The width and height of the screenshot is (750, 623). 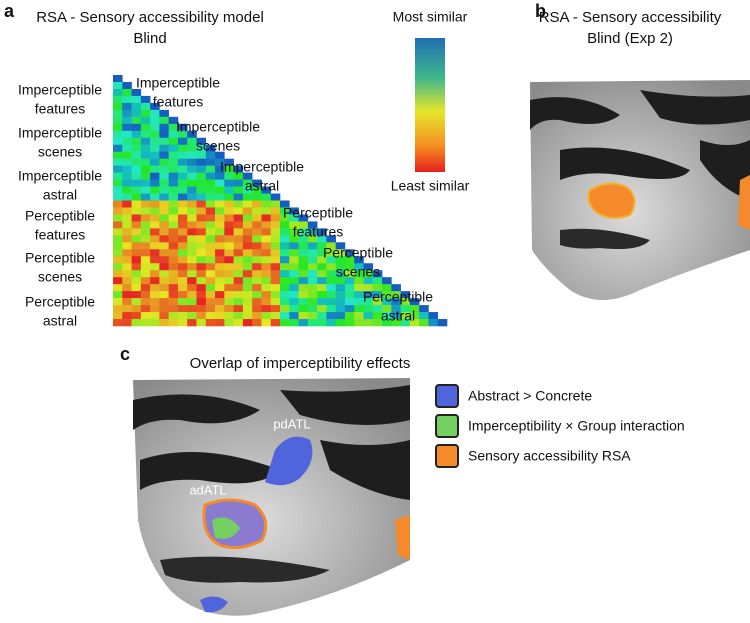 I want to click on panel-subtitle: Blind, so click(x=149, y=38).